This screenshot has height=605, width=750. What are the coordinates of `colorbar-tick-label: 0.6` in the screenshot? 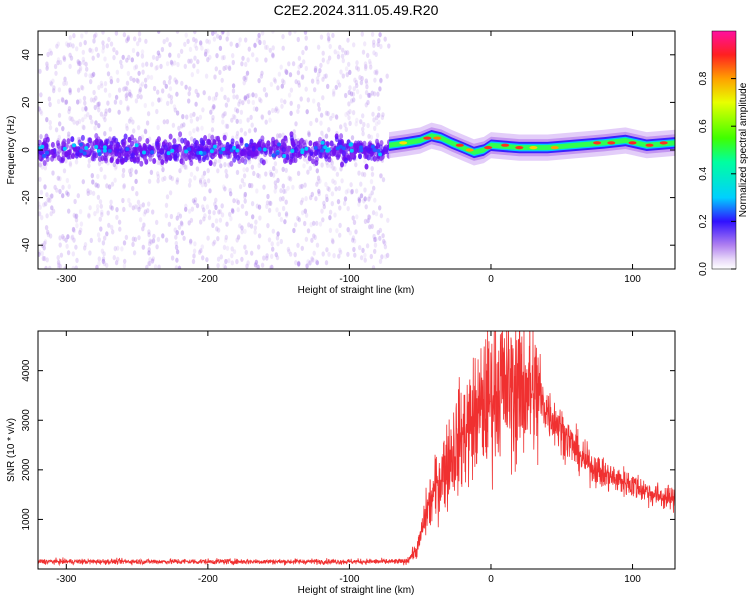 It's located at (703, 126).